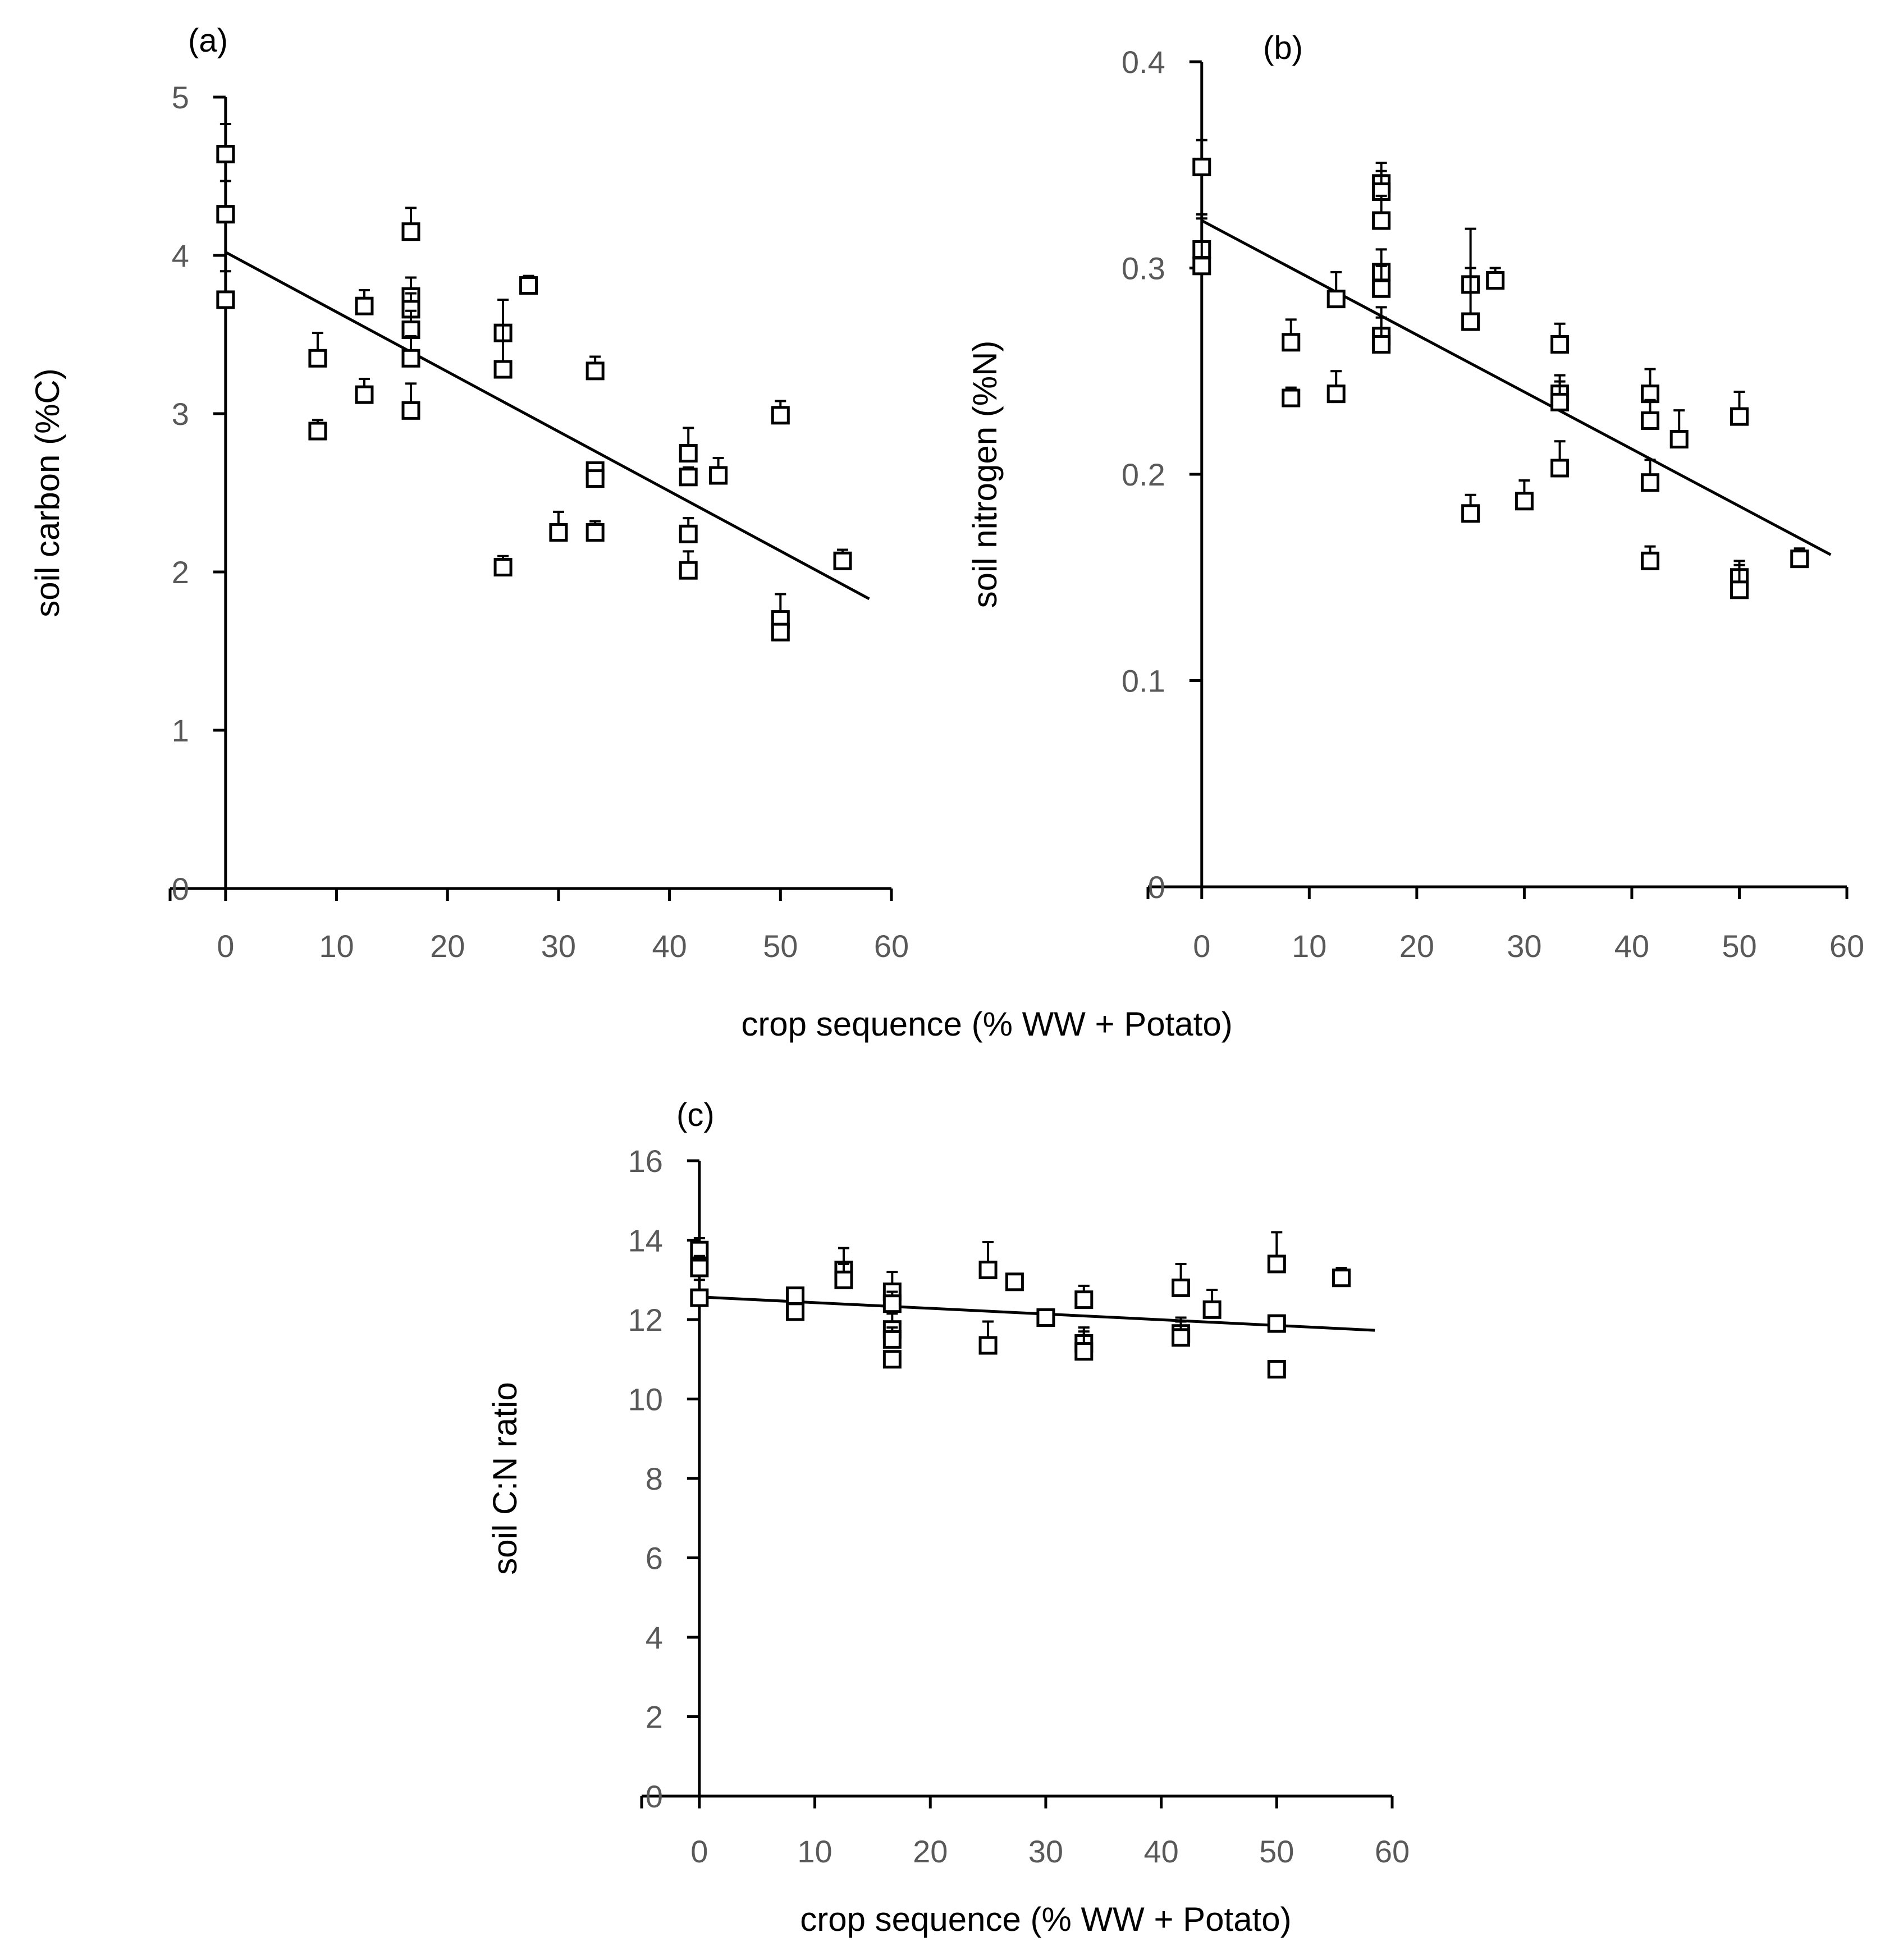 This screenshot has height=1960, width=1903. I want to click on y-tick-label: 16, so click(645, 1161).